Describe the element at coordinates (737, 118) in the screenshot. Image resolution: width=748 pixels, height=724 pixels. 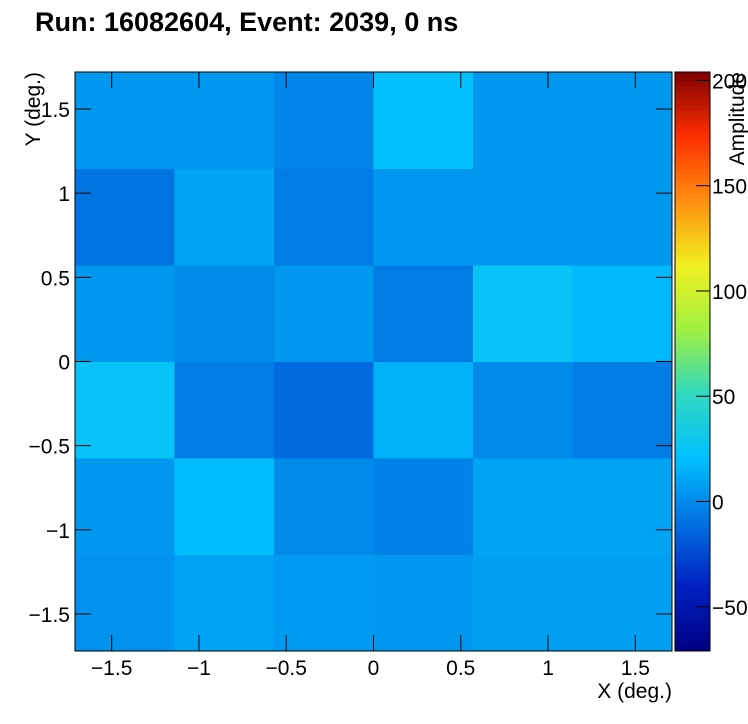
I see `z-axis-title: Amplitude` at that location.